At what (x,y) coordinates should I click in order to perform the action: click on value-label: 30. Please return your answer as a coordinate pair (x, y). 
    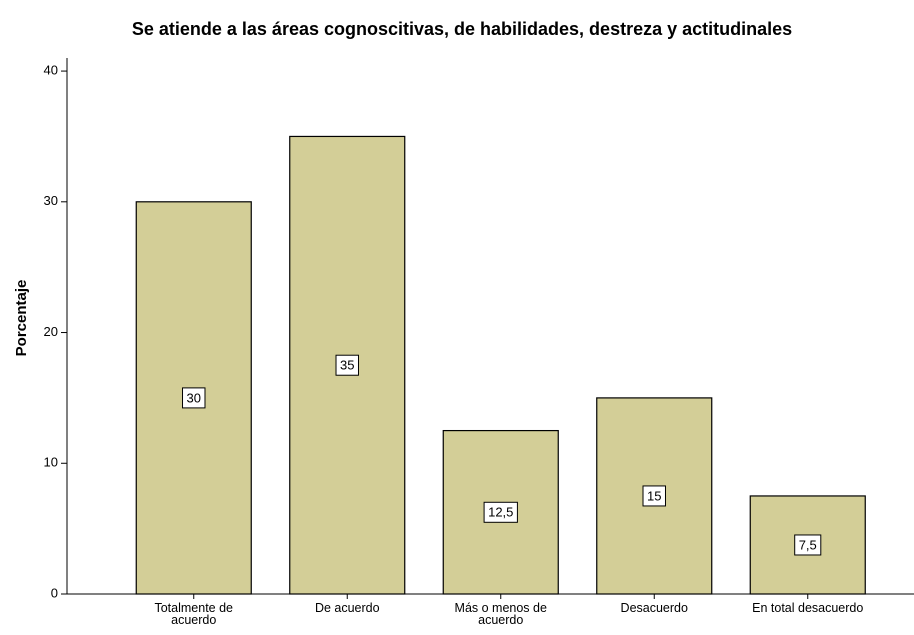
    Looking at the image, I should click on (194, 397).